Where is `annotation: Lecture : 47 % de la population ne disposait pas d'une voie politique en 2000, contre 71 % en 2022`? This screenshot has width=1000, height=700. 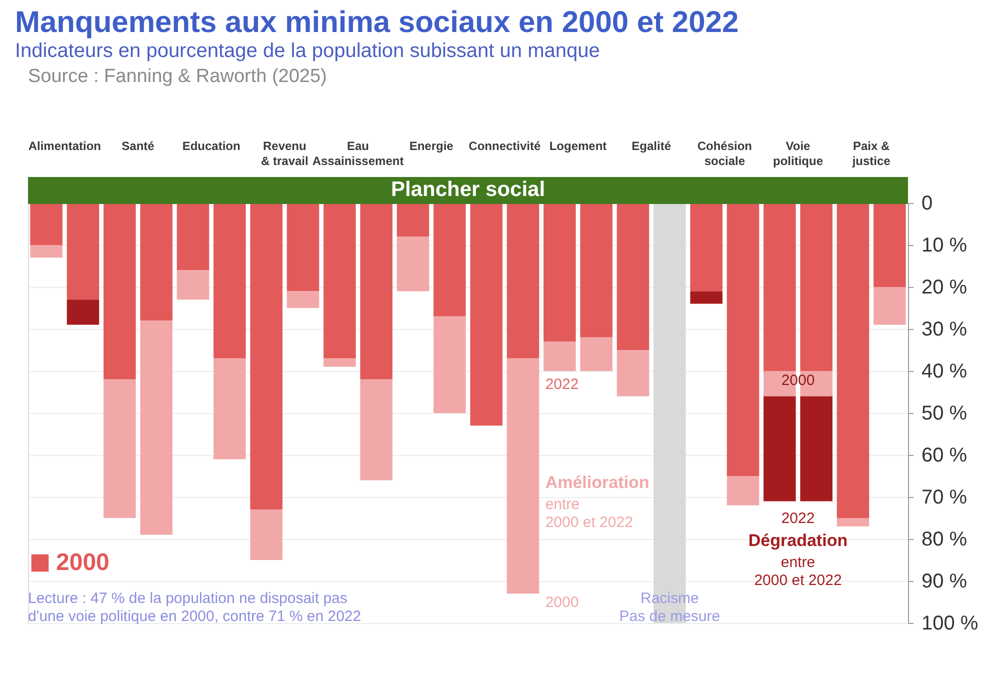 annotation: Lecture : 47 % de la population ne disposait pas d'une voie politique en 2000, contre 71 % en 2022 is located at coordinates (195, 607).